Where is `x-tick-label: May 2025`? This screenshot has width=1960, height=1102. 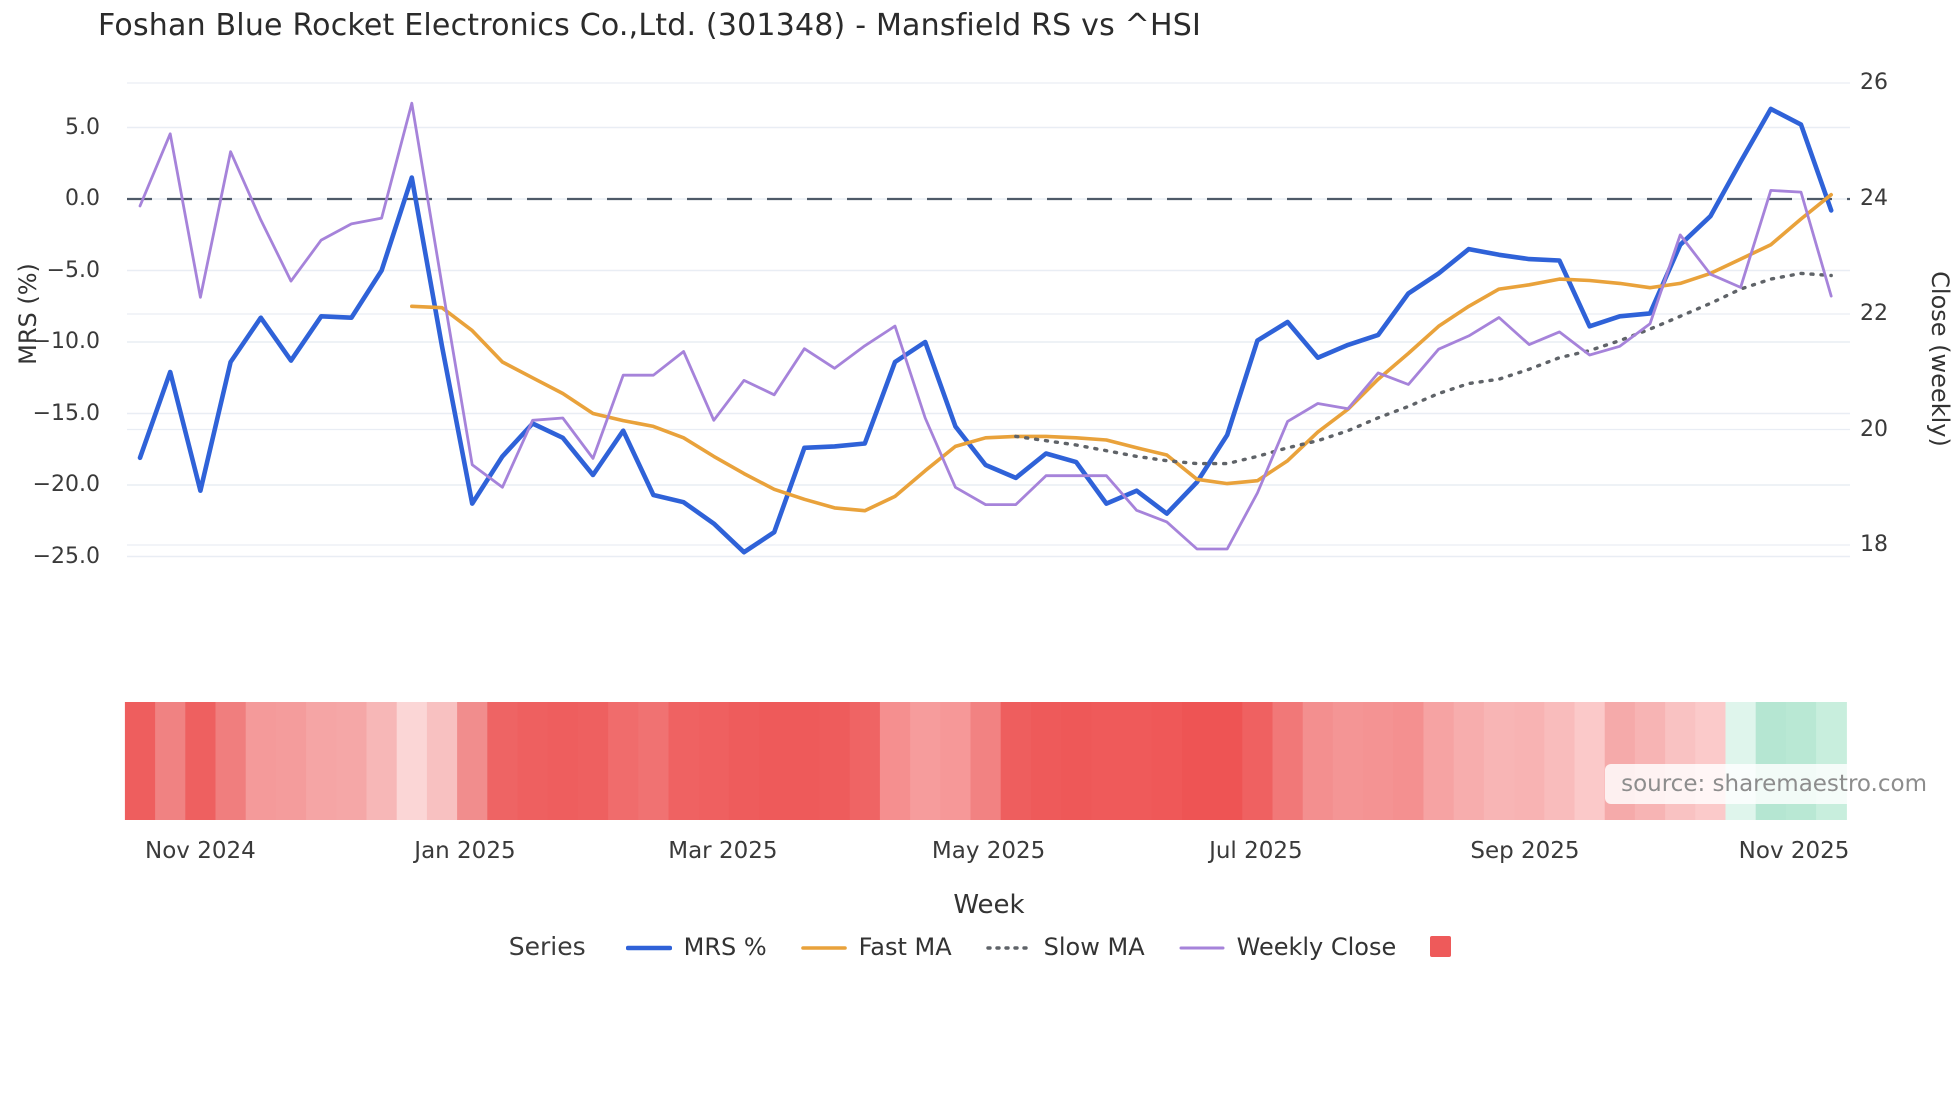
x-tick-label: May 2025 is located at coordinates (988, 851).